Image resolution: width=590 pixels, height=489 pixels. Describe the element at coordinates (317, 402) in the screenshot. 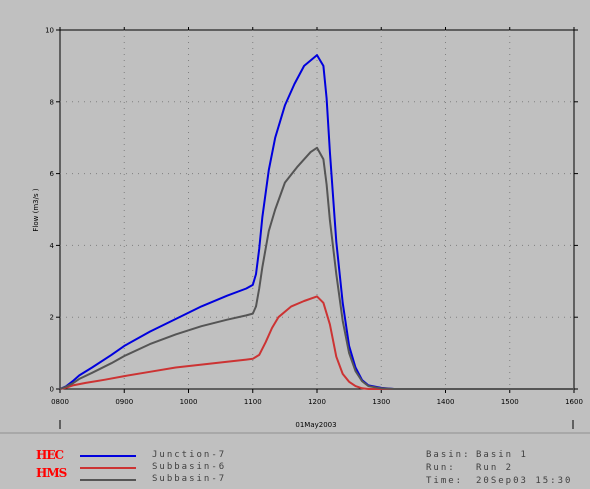

I see `x-tick-label: 1200` at that location.